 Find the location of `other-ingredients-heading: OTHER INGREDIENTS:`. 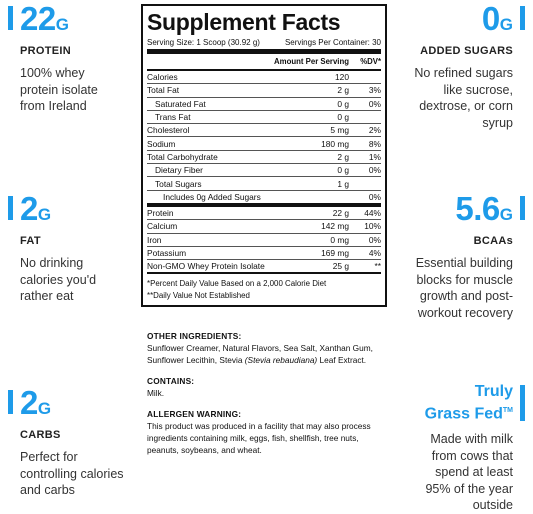

other-ingredients-heading: OTHER INGREDIENTS: is located at coordinates (194, 336).